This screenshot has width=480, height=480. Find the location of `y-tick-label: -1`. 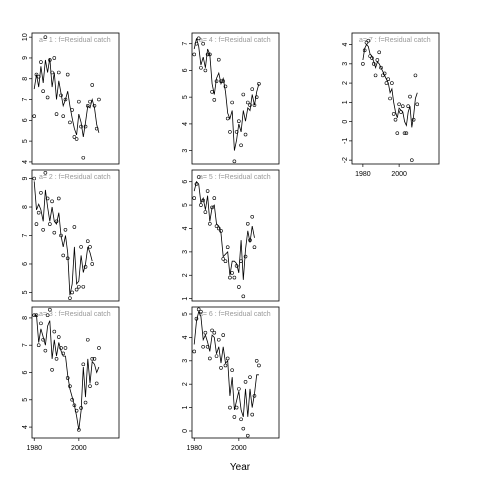

y-tick-label: -1 is located at coordinates (345, 141).